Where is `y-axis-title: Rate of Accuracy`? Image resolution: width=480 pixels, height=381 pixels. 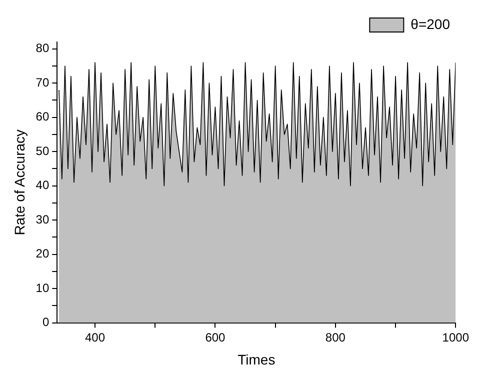
y-axis-title: Rate of Accuracy is located at coordinates (19, 182).